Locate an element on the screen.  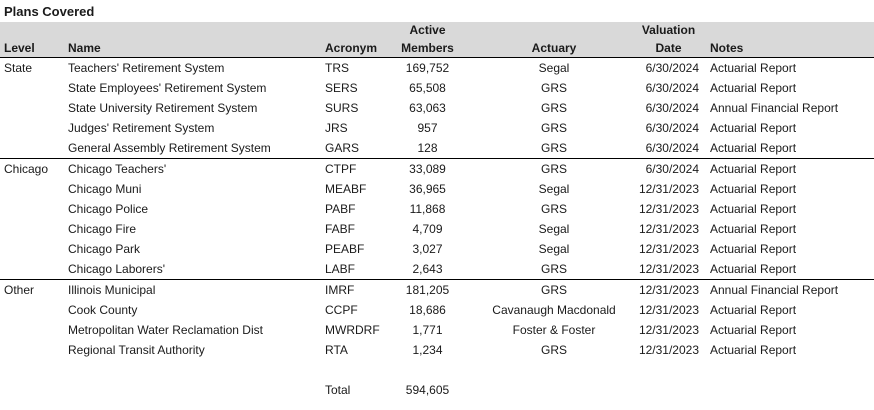
cell-actuary: Foster & Foster is located at coordinates (554, 330).